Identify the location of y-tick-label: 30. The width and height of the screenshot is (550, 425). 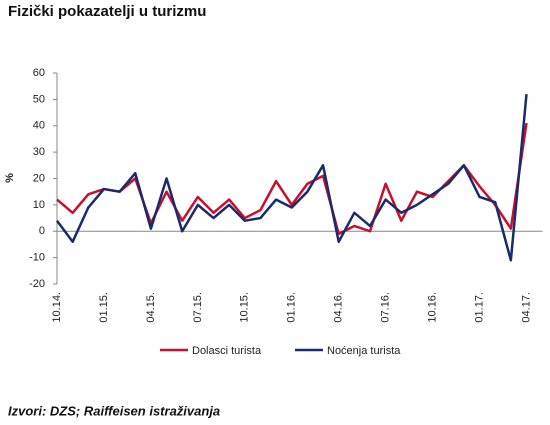
(39, 152).